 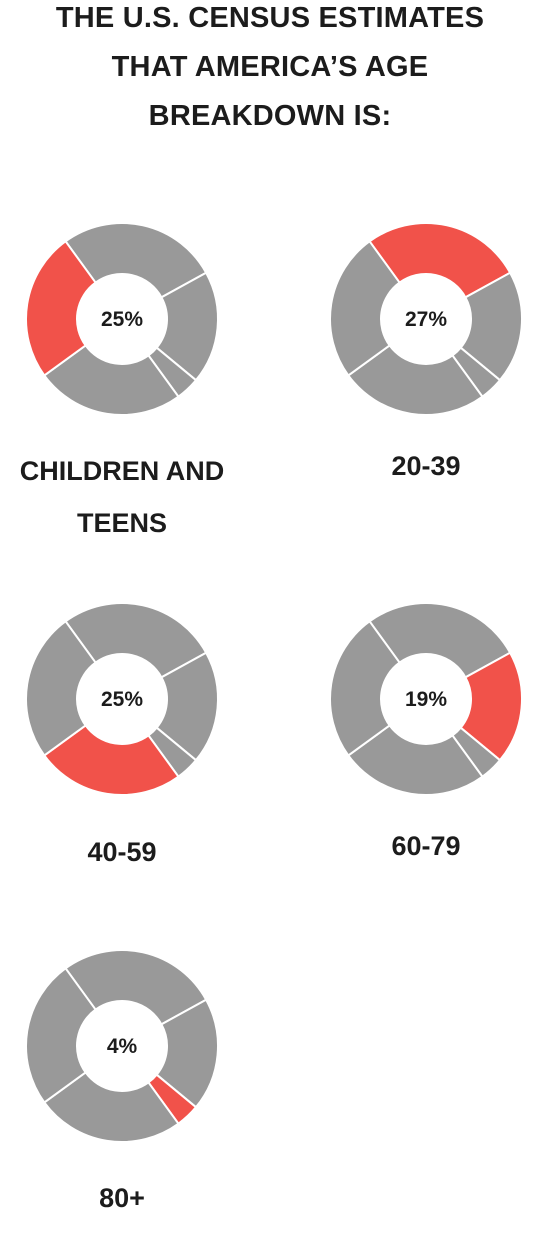 I want to click on donut-children-and-teens: 25%, so click(x=122, y=319).